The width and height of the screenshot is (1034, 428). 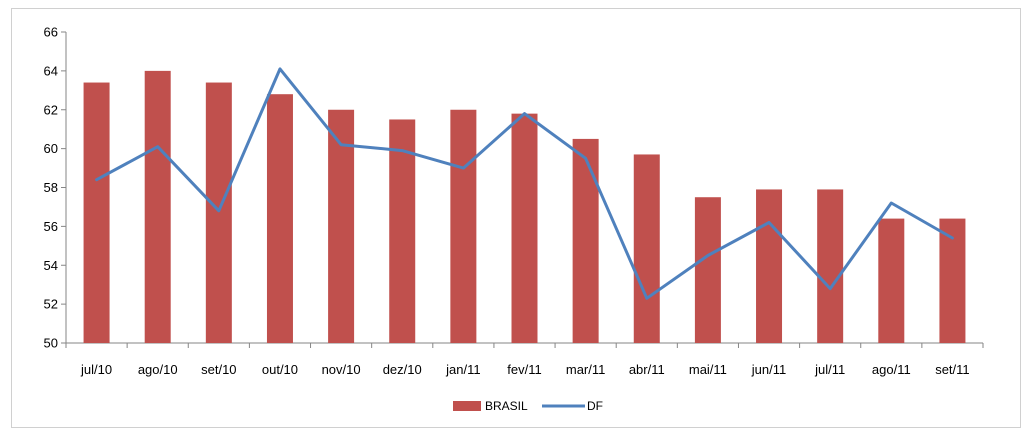 I want to click on y-tick-label: 60, so click(x=51, y=148).